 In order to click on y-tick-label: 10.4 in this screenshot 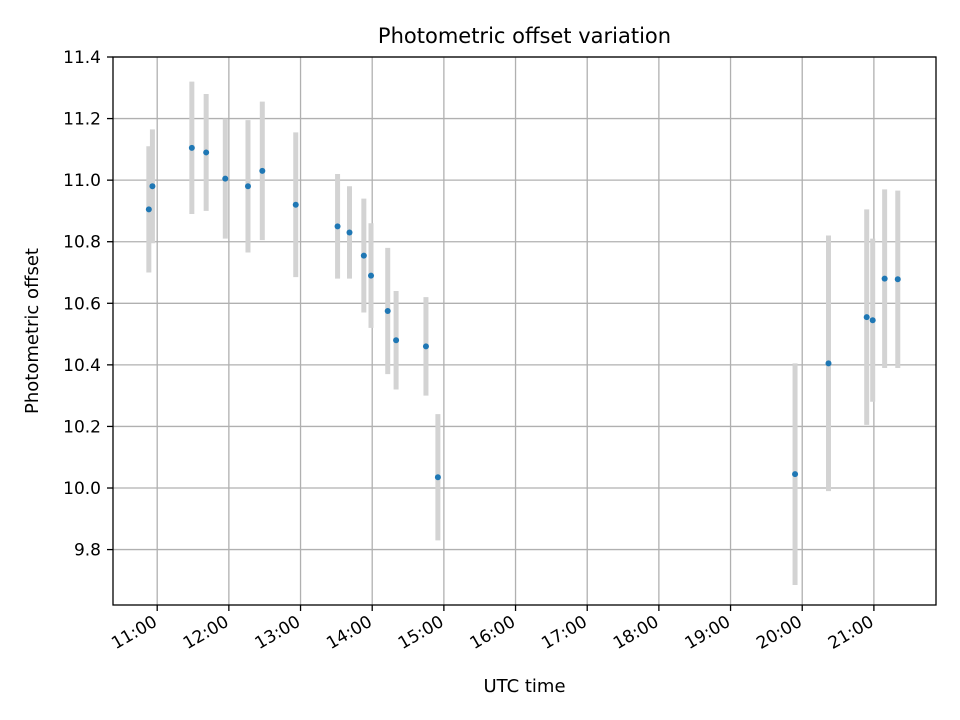, I will do `click(82, 366)`.